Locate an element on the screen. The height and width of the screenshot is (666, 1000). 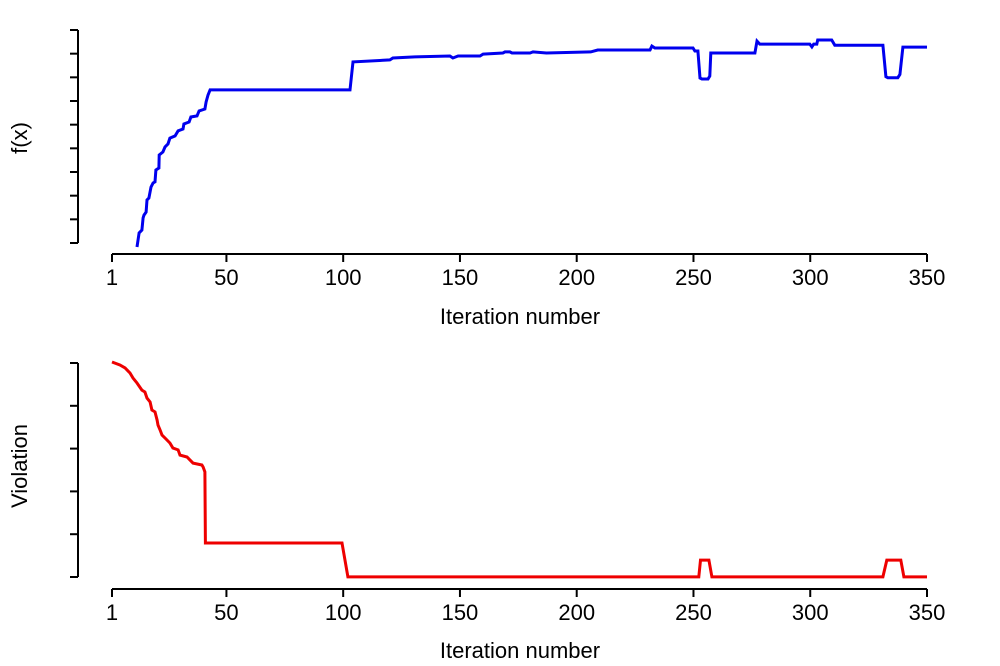
violation-x-tick-label: 1 is located at coordinates (112, 612).